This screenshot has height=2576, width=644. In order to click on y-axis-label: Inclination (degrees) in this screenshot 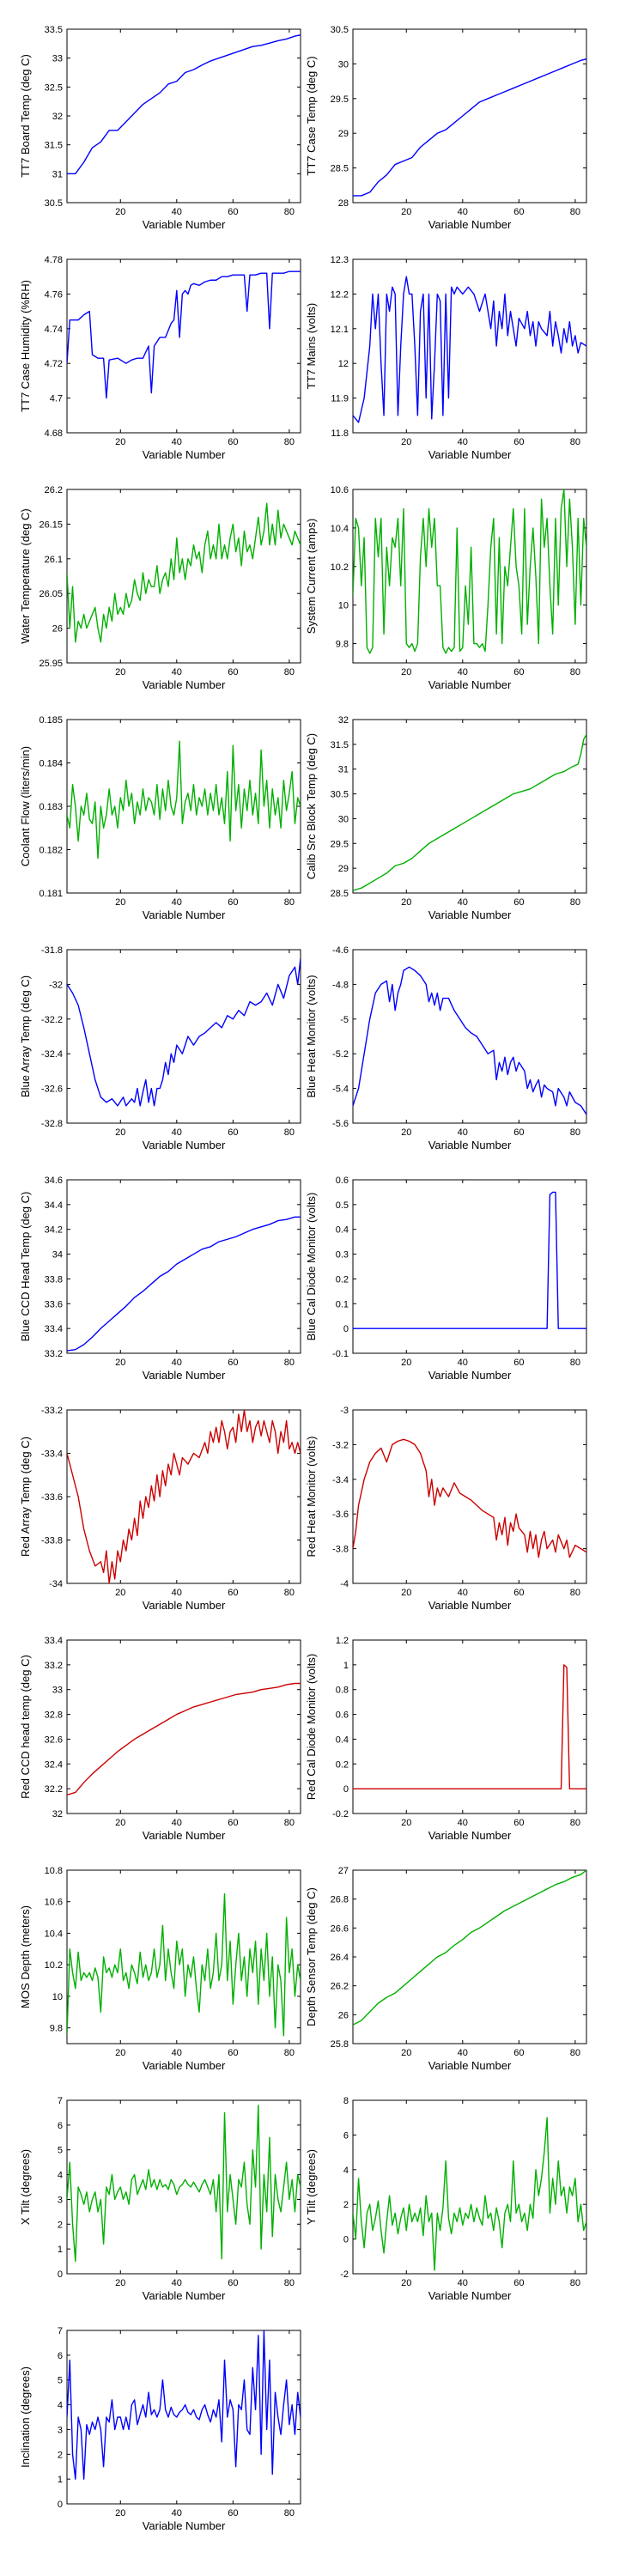, I will do `click(25, 2417)`.